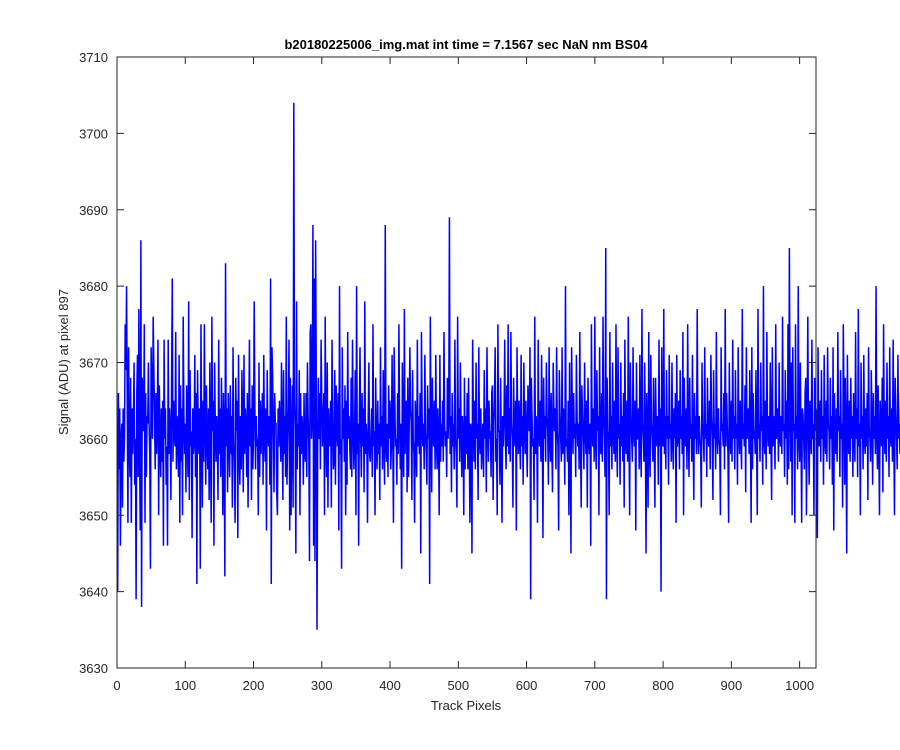  Describe the element at coordinates (254, 685) in the screenshot. I see `x-tick-label: 200` at that location.